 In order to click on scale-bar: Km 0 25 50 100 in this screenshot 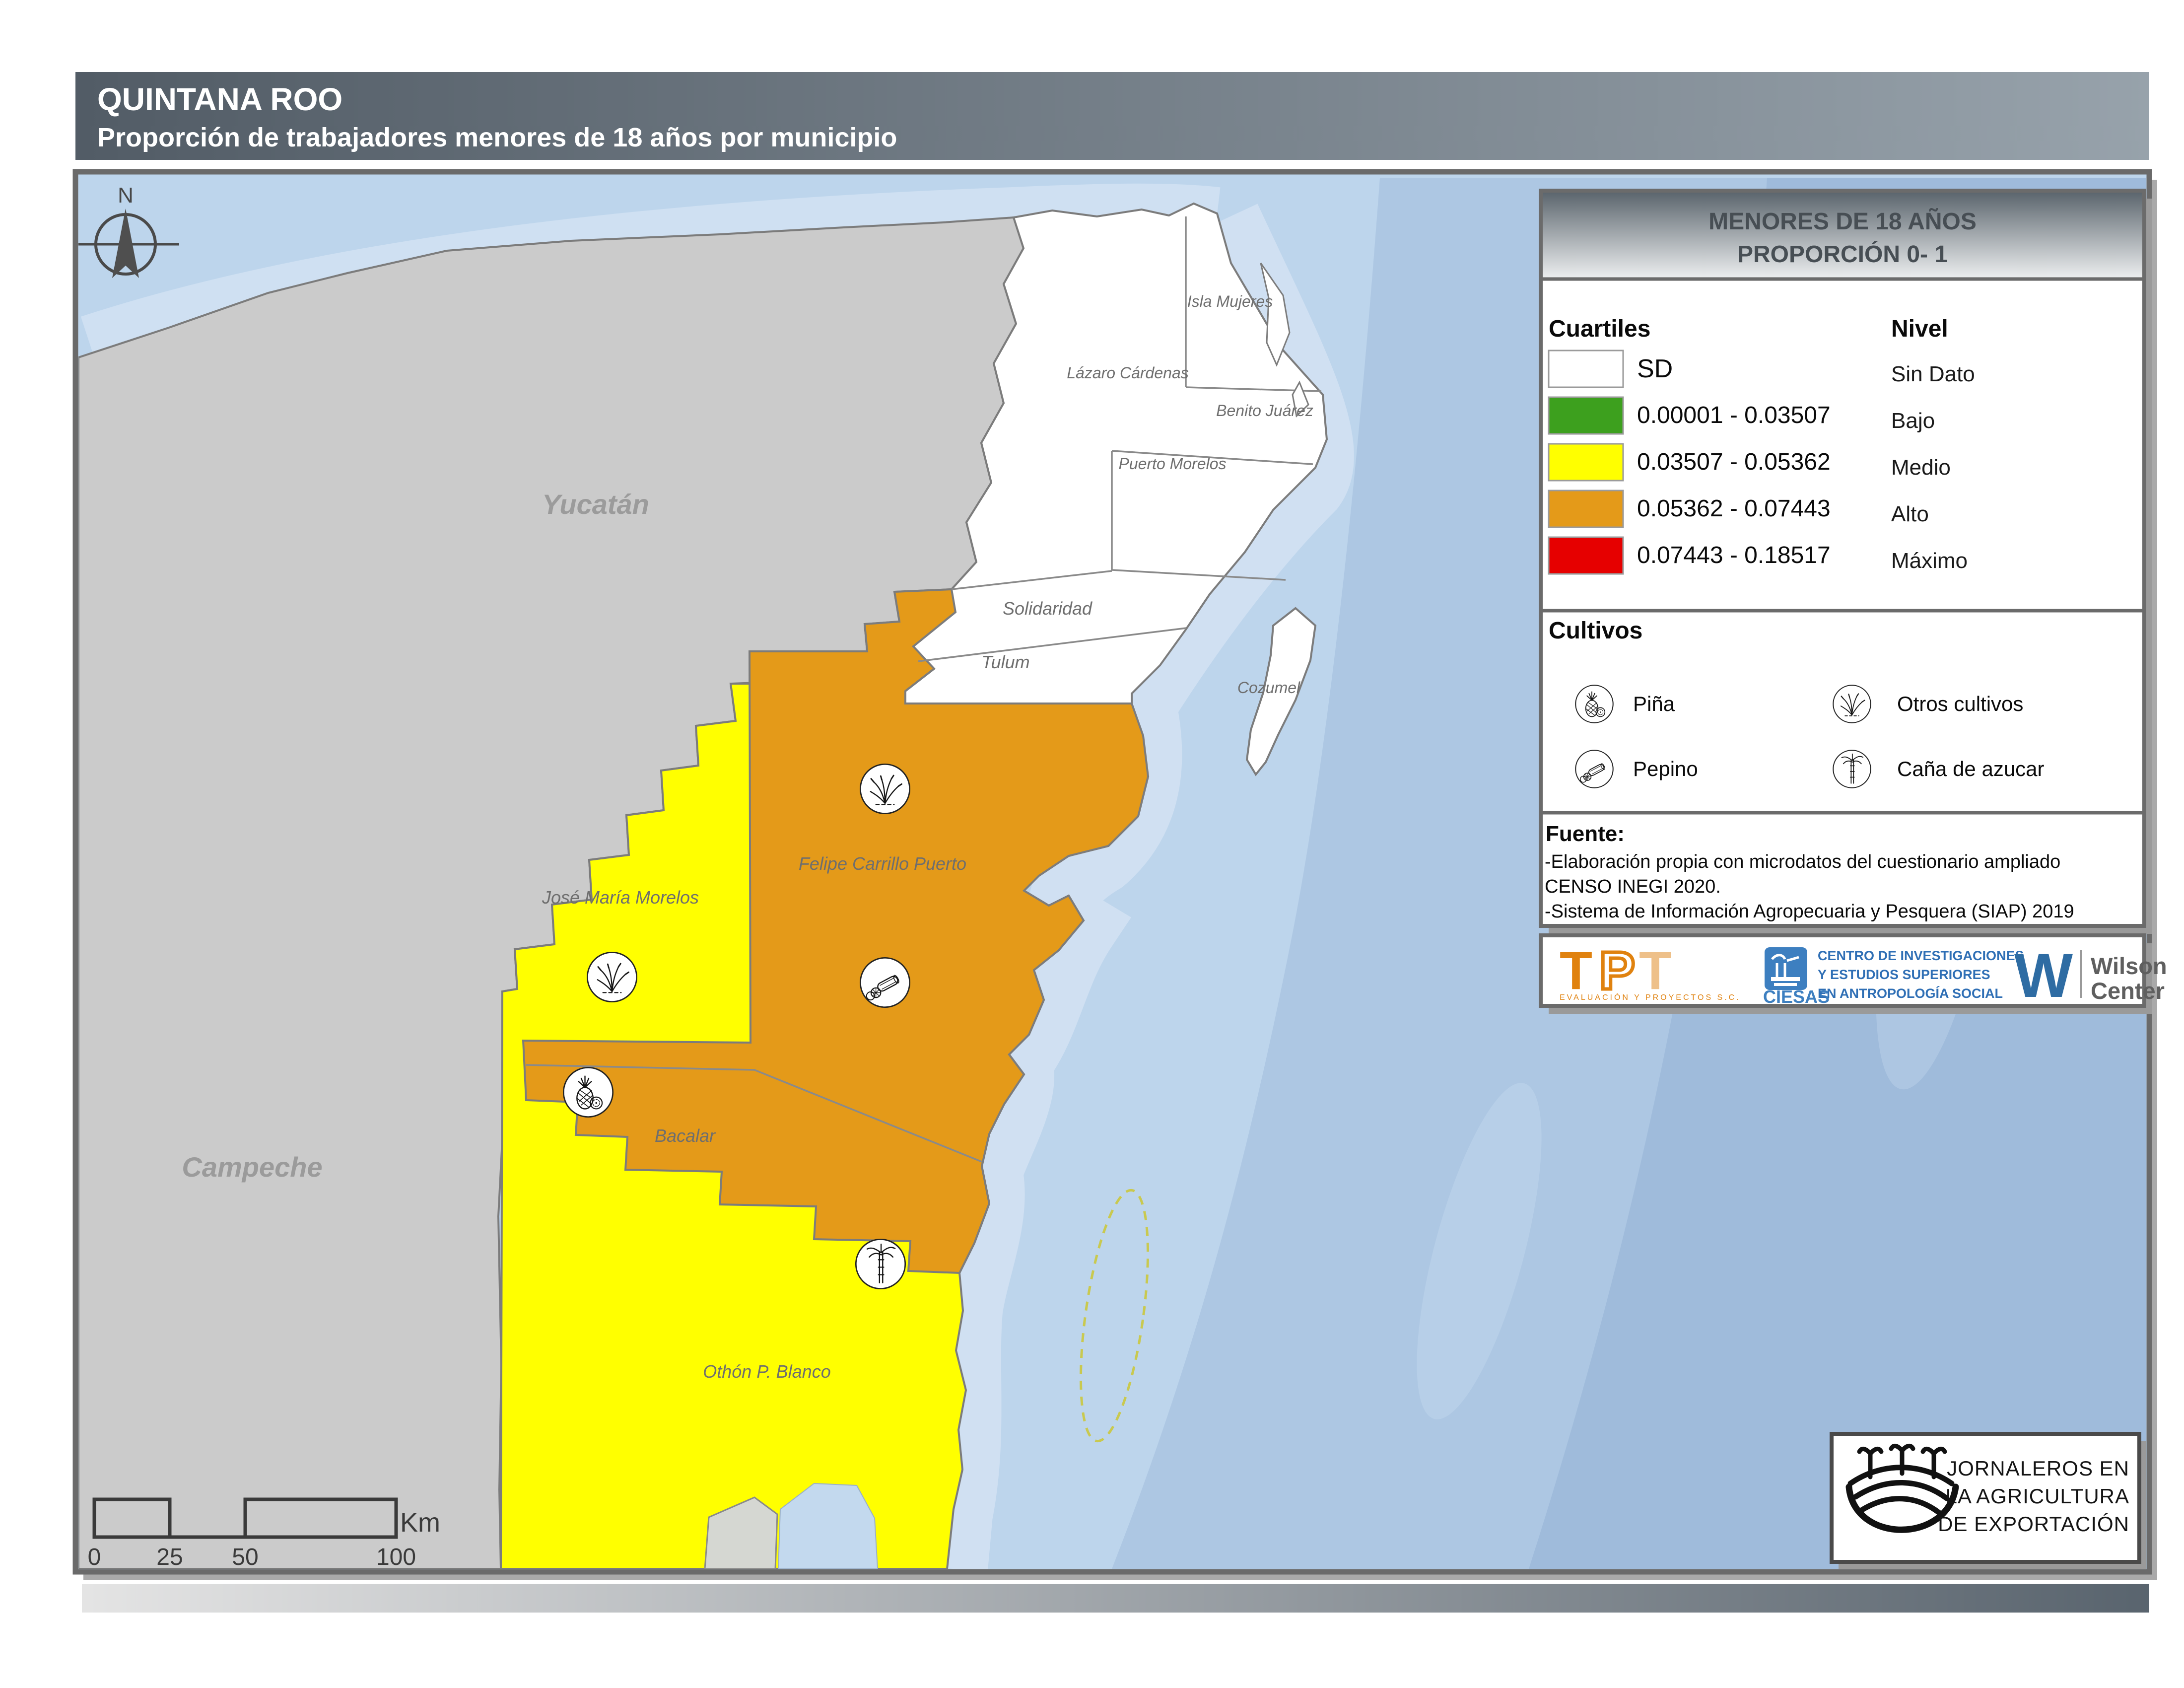, I will do `click(264, 1533)`.